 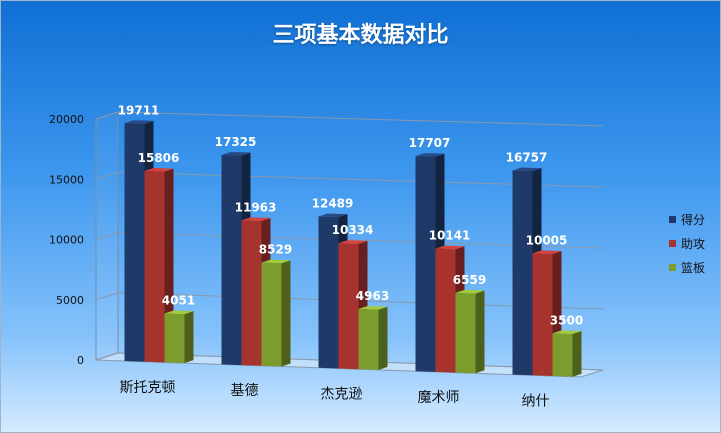 What do you see at coordinates (566, 320) in the screenshot?
I see `data-label: 3500` at bounding box center [566, 320].